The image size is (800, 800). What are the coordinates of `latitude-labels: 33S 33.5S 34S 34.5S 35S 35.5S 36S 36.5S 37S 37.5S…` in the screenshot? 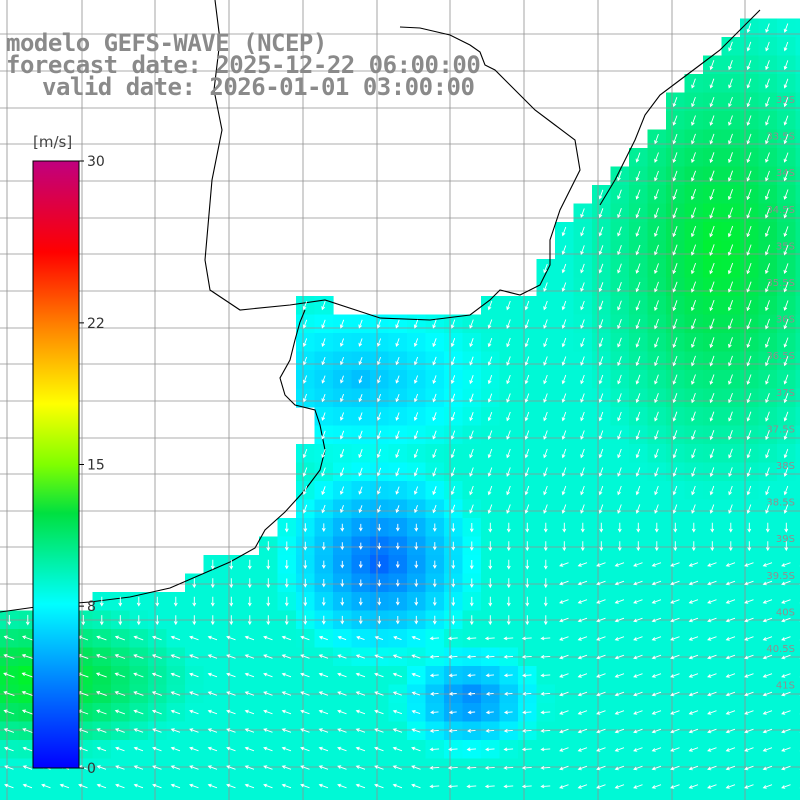 It's located at (780, 393).